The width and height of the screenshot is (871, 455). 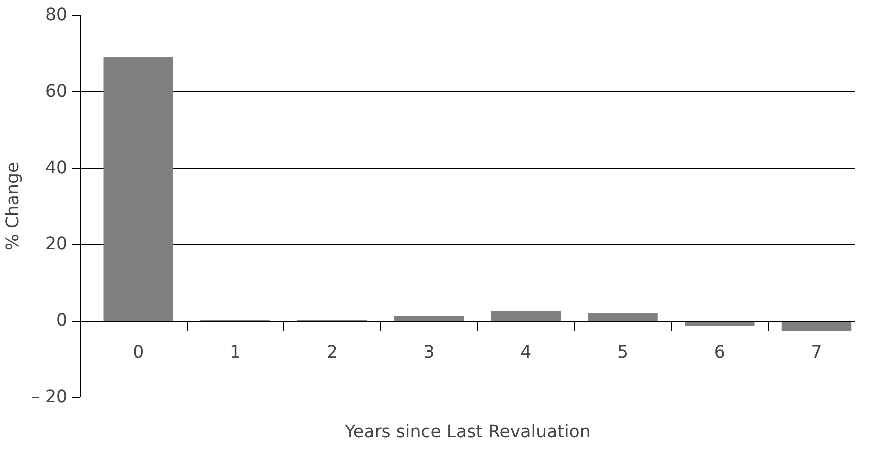 I want to click on x-tick-label: 5, so click(x=623, y=353).